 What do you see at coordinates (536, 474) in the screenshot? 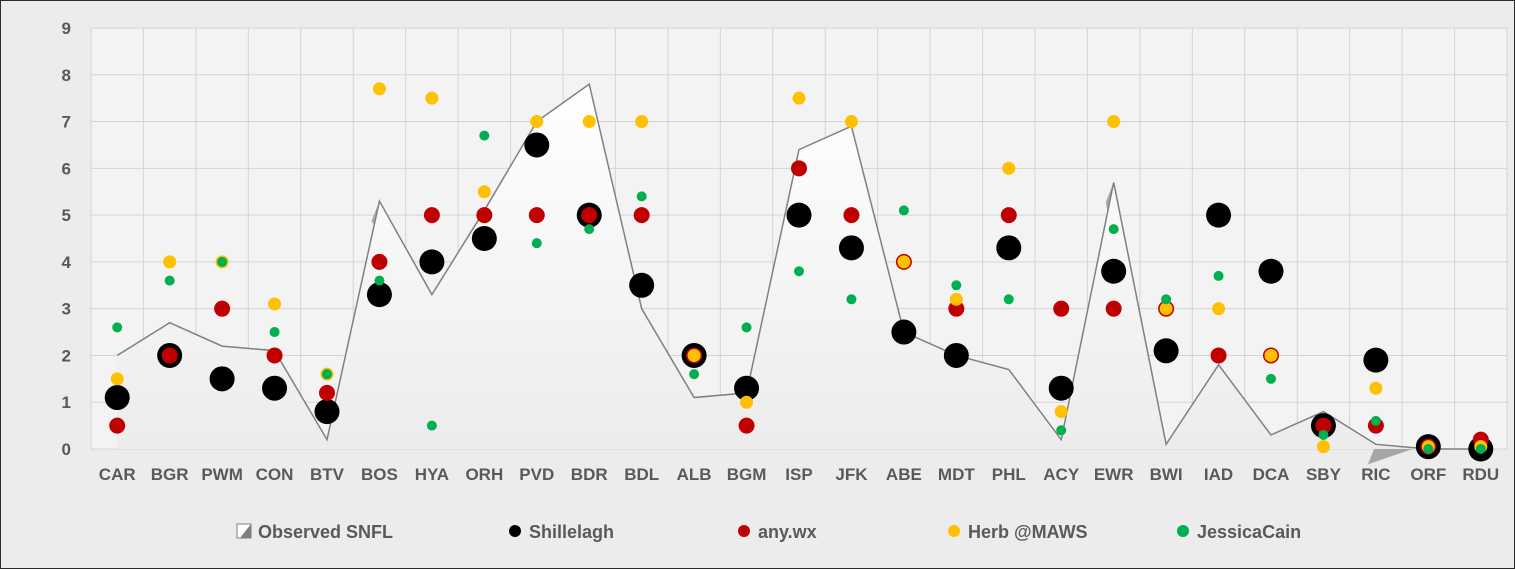
I see `x-tick-label: PVD` at bounding box center [536, 474].